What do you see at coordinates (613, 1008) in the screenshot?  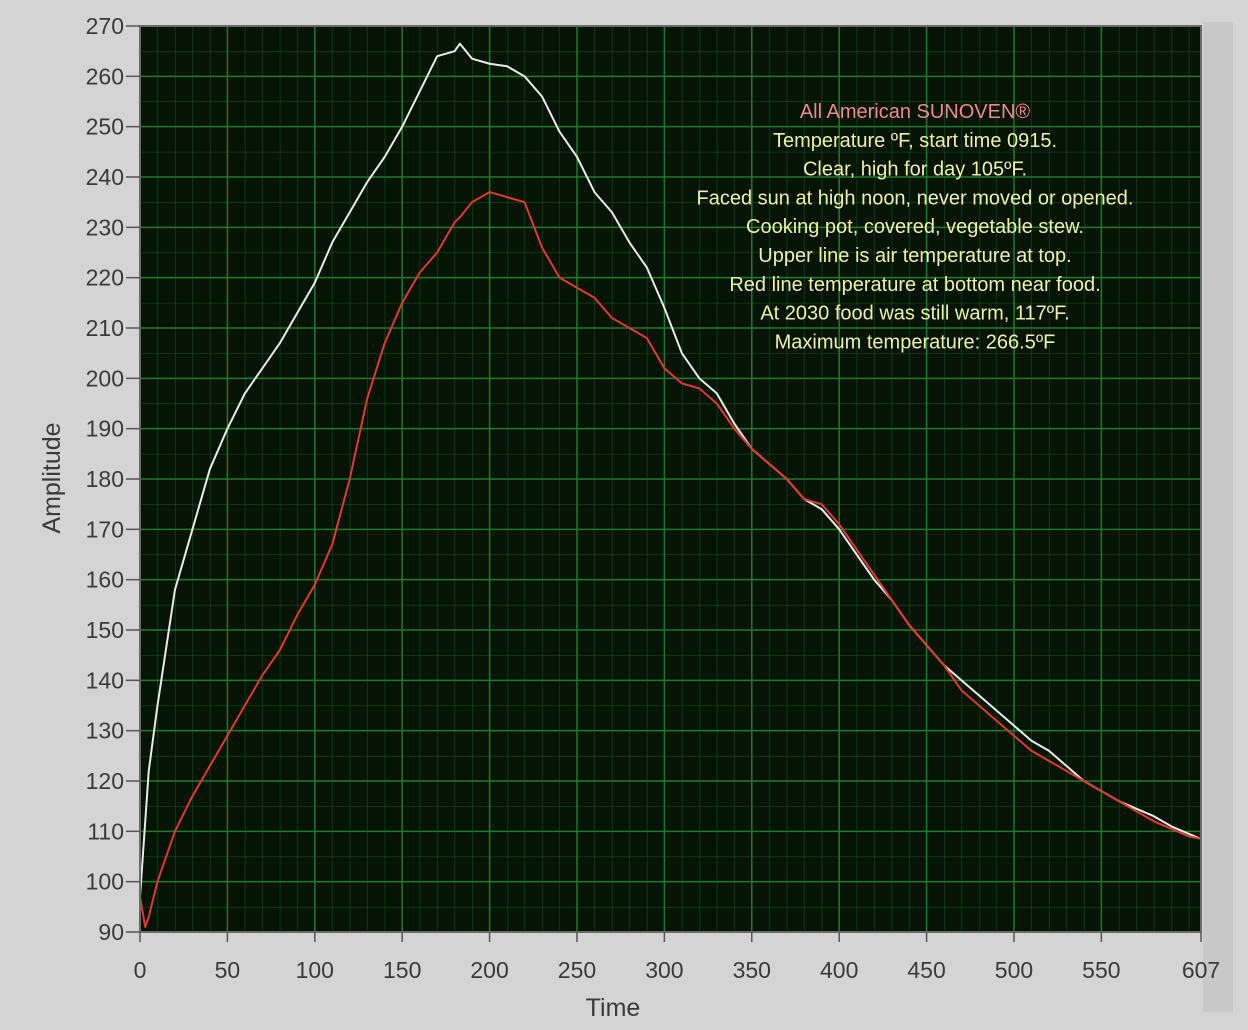 I see `x-axis-title: Time` at bounding box center [613, 1008].